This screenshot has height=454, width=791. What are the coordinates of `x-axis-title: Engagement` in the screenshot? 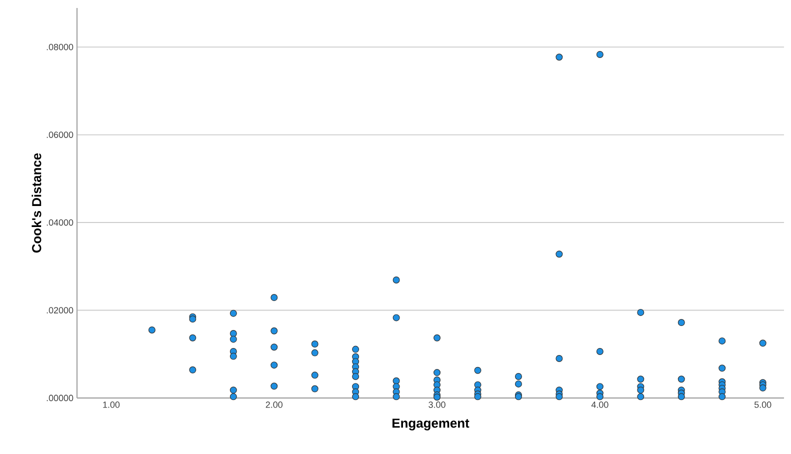 It's located at (431, 424).